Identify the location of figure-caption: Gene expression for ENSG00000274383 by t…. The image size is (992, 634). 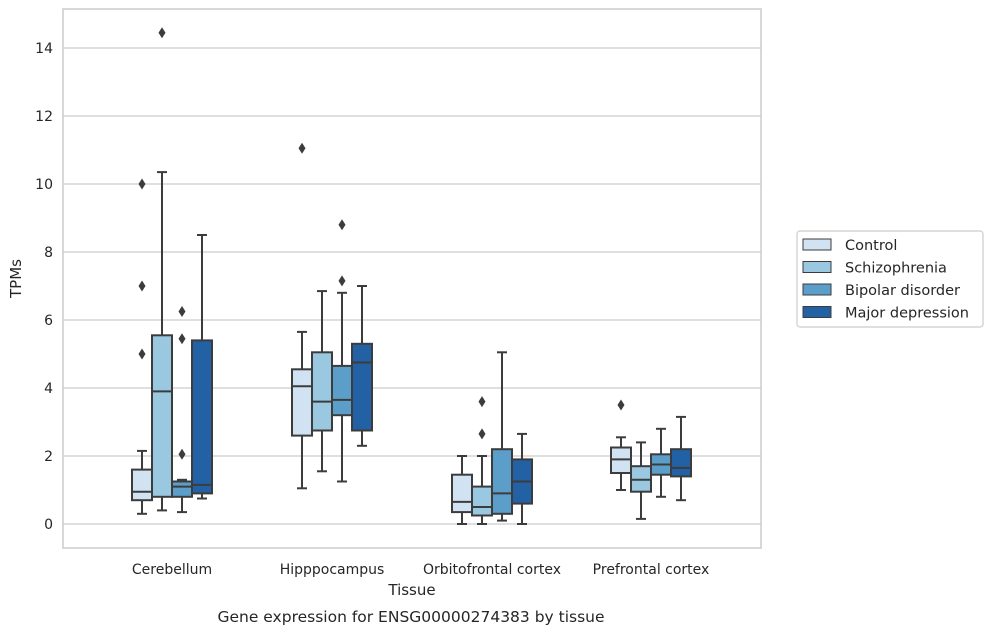
(410, 617).